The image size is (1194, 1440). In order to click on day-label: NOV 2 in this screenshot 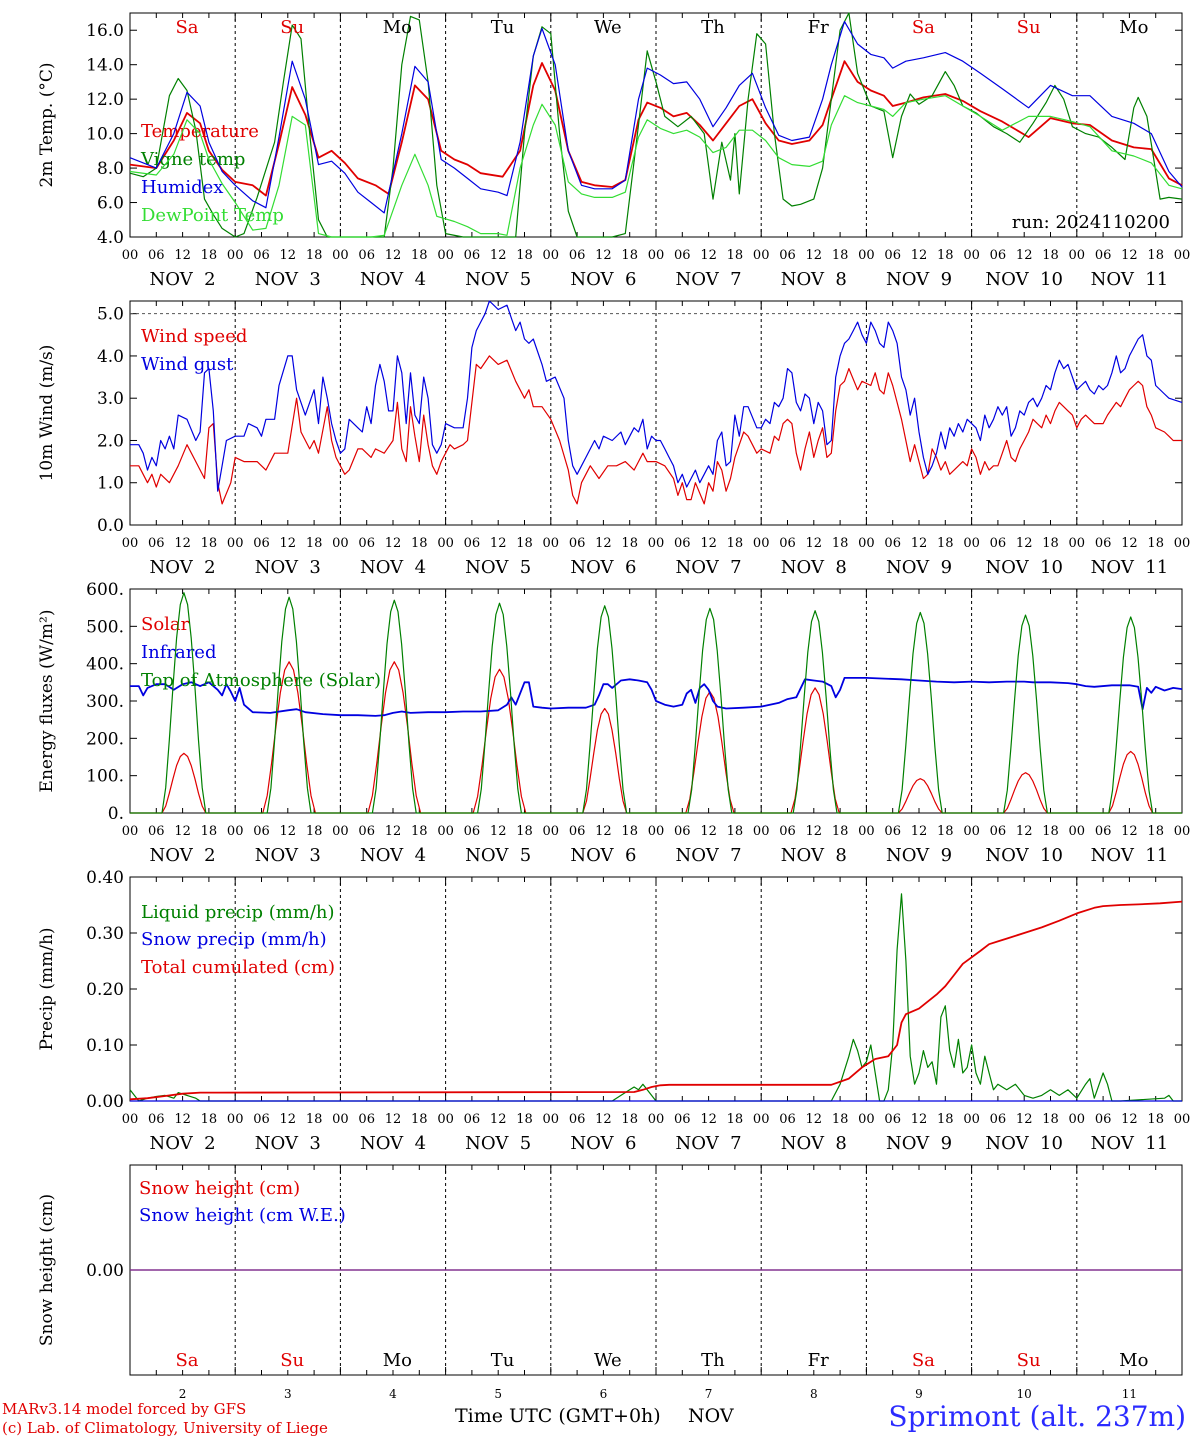, I will do `click(183, 567)`.